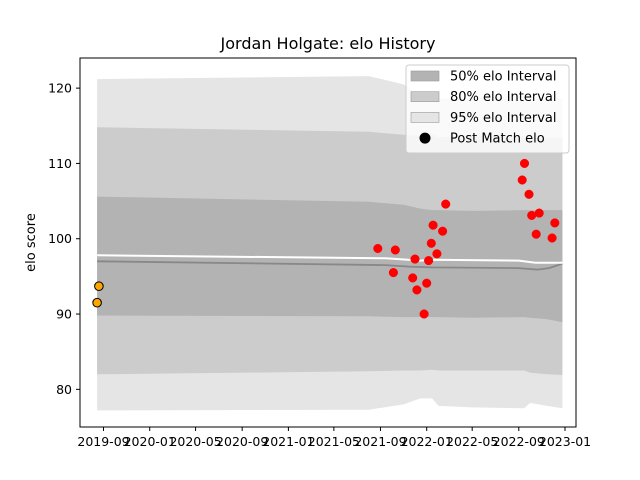 Image resolution: width=640 pixels, height=480 pixels. What do you see at coordinates (472, 441) in the screenshot?
I see `x-tick-label: 2022-05` at bounding box center [472, 441].